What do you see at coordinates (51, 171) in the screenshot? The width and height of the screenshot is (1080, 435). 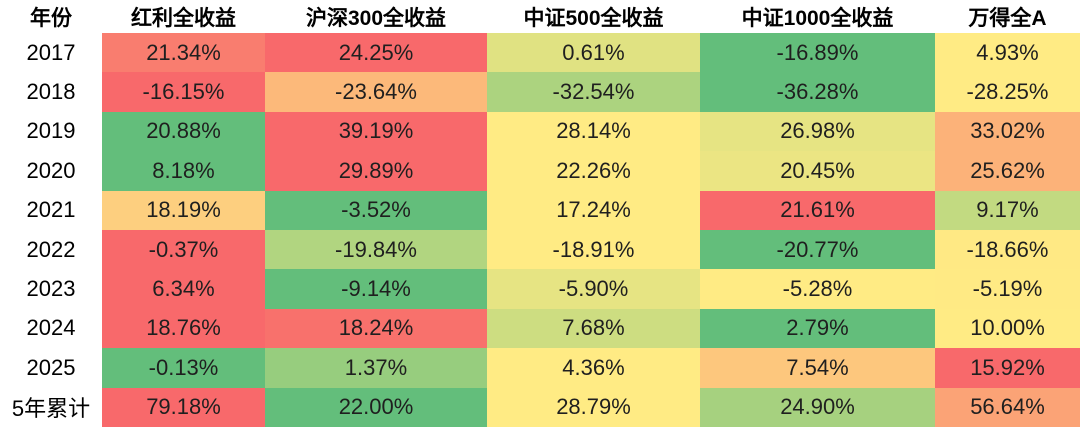 I see `row-label: 2020` at bounding box center [51, 171].